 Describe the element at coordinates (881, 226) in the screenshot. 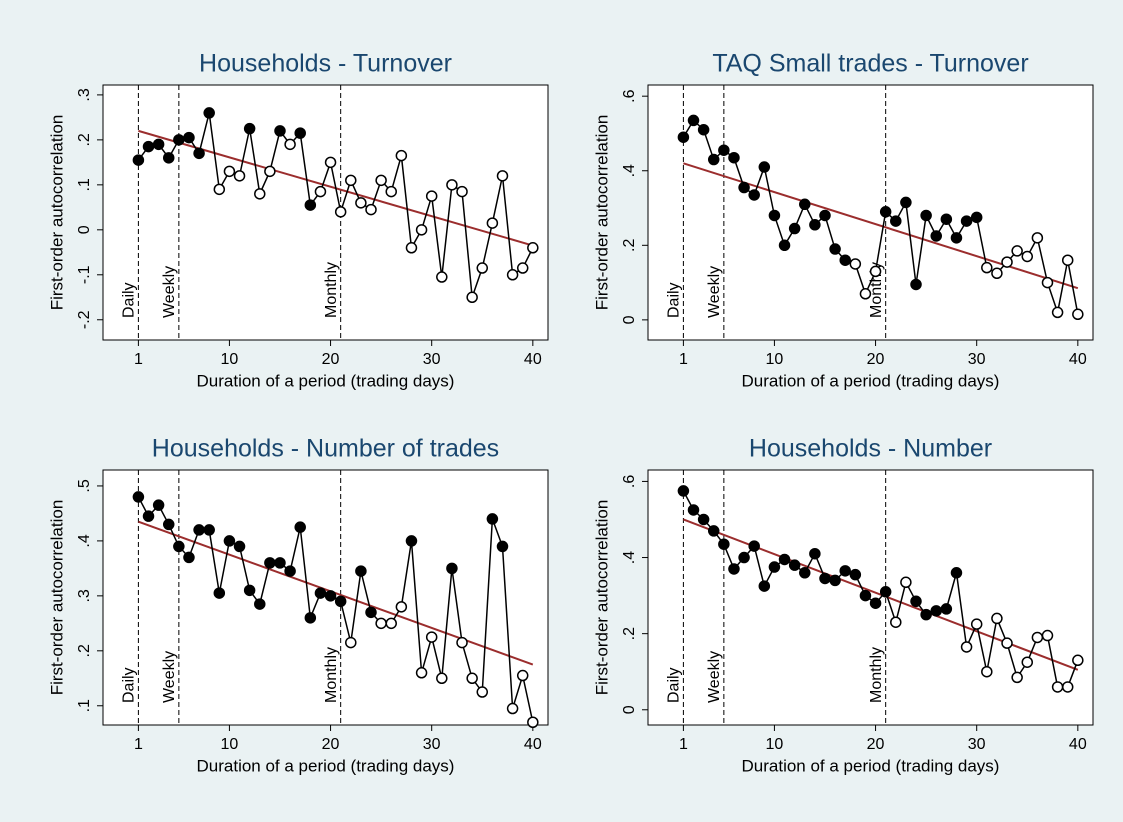

I see `fit-line` at that location.